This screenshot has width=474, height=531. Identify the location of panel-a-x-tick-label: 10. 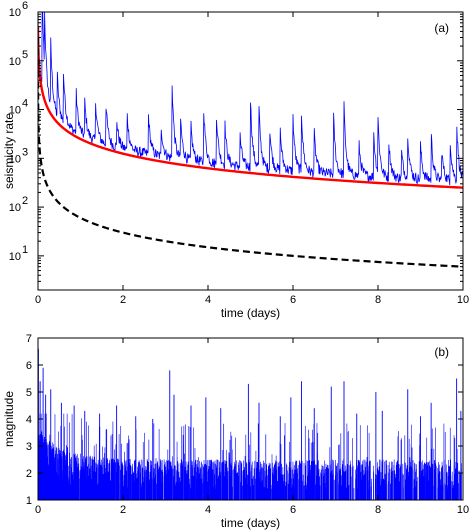
(463, 300).